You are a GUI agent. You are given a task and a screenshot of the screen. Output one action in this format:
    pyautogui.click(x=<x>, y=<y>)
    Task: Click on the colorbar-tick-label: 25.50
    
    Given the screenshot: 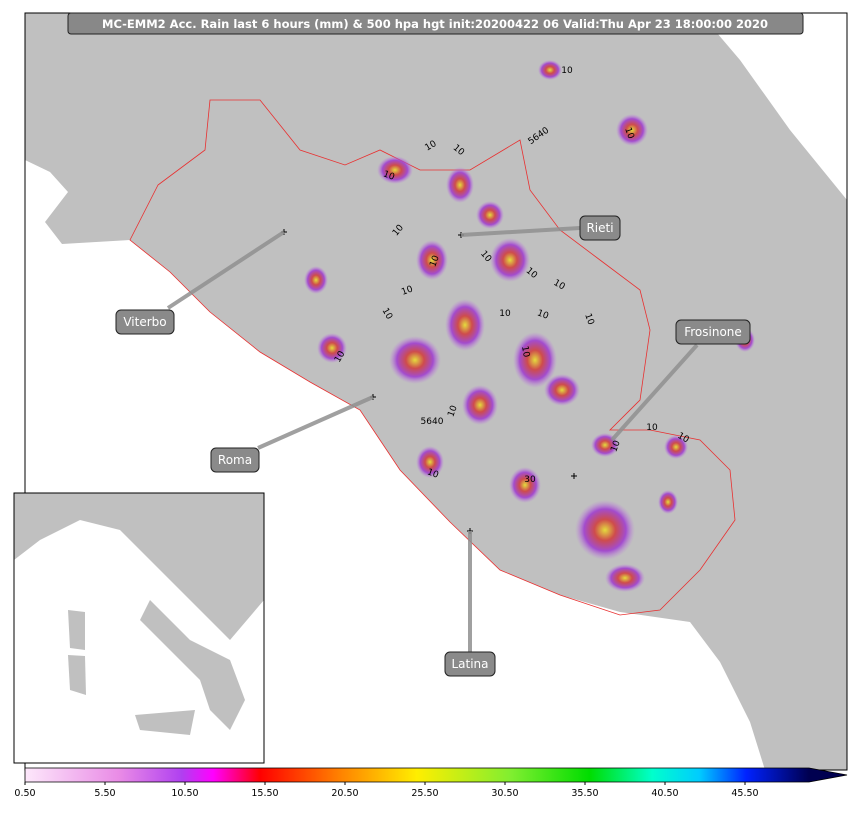 What is the action you would take?
    pyautogui.click(x=424, y=793)
    